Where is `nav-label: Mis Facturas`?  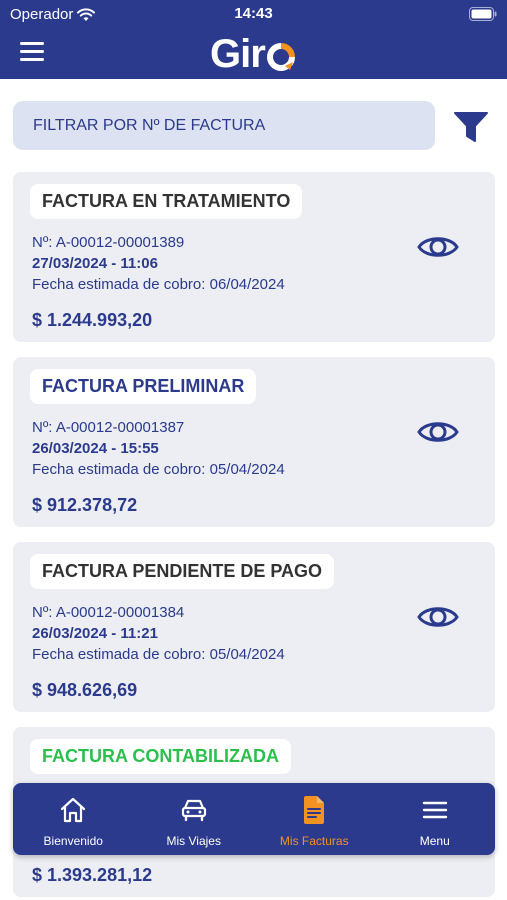 nav-label: Mis Facturas is located at coordinates (314, 841).